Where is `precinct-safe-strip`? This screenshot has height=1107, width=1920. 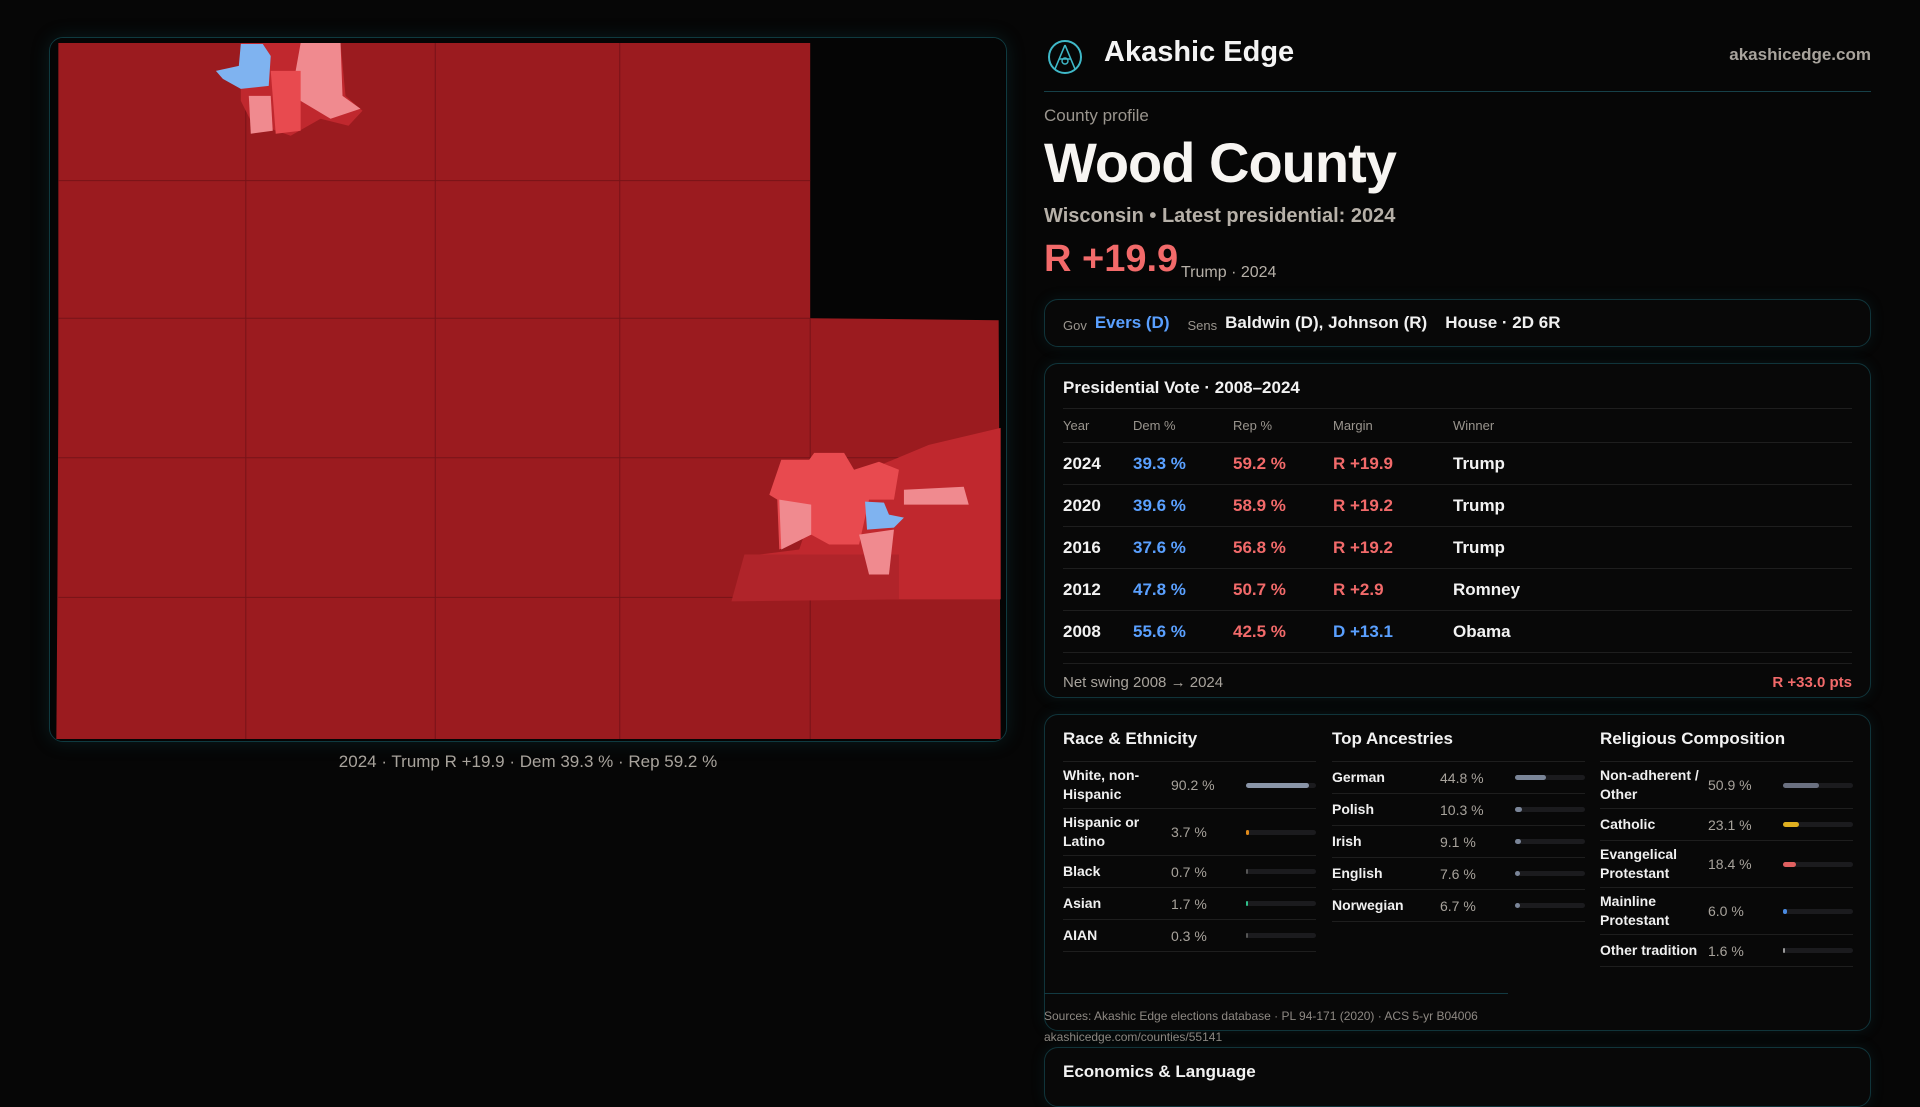
precinct-safe-strip is located at coordinates (815, 578).